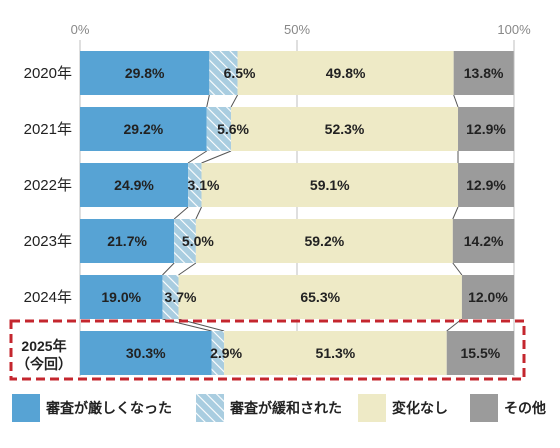  I want to click on category-label: 2023年, so click(48, 241).